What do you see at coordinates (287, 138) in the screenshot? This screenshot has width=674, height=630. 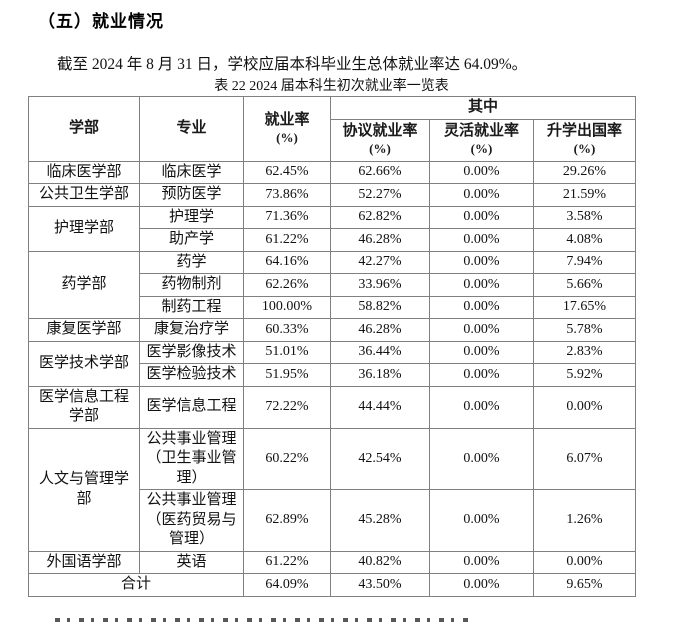 I see `header-employment-rate-unit: (%)` at bounding box center [287, 138].